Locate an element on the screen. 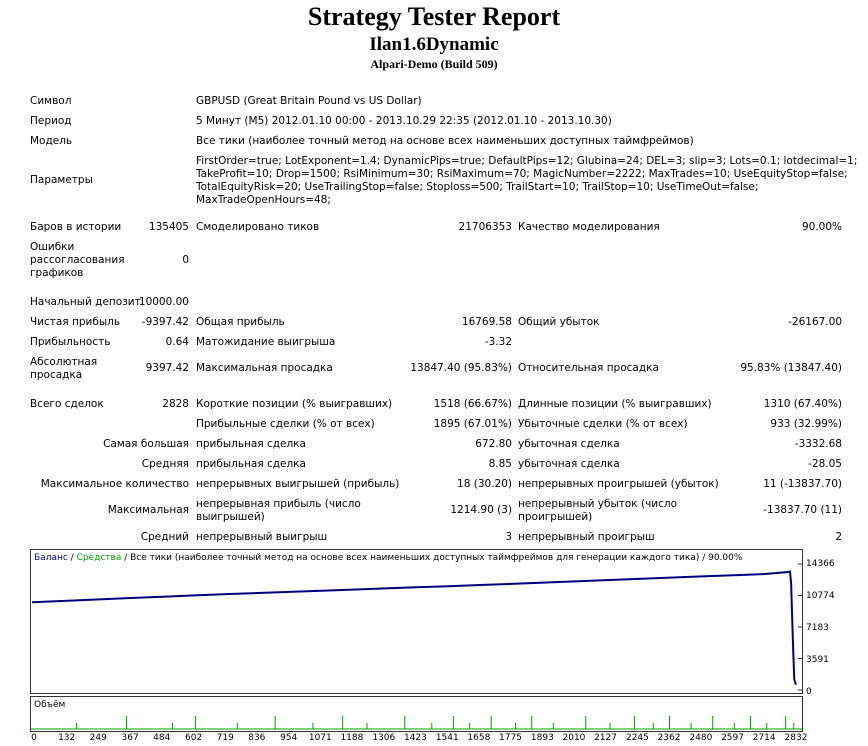 The width and height of the screenshot is (868, 746). average-label: Средняя is located at coordinates (165, 464).